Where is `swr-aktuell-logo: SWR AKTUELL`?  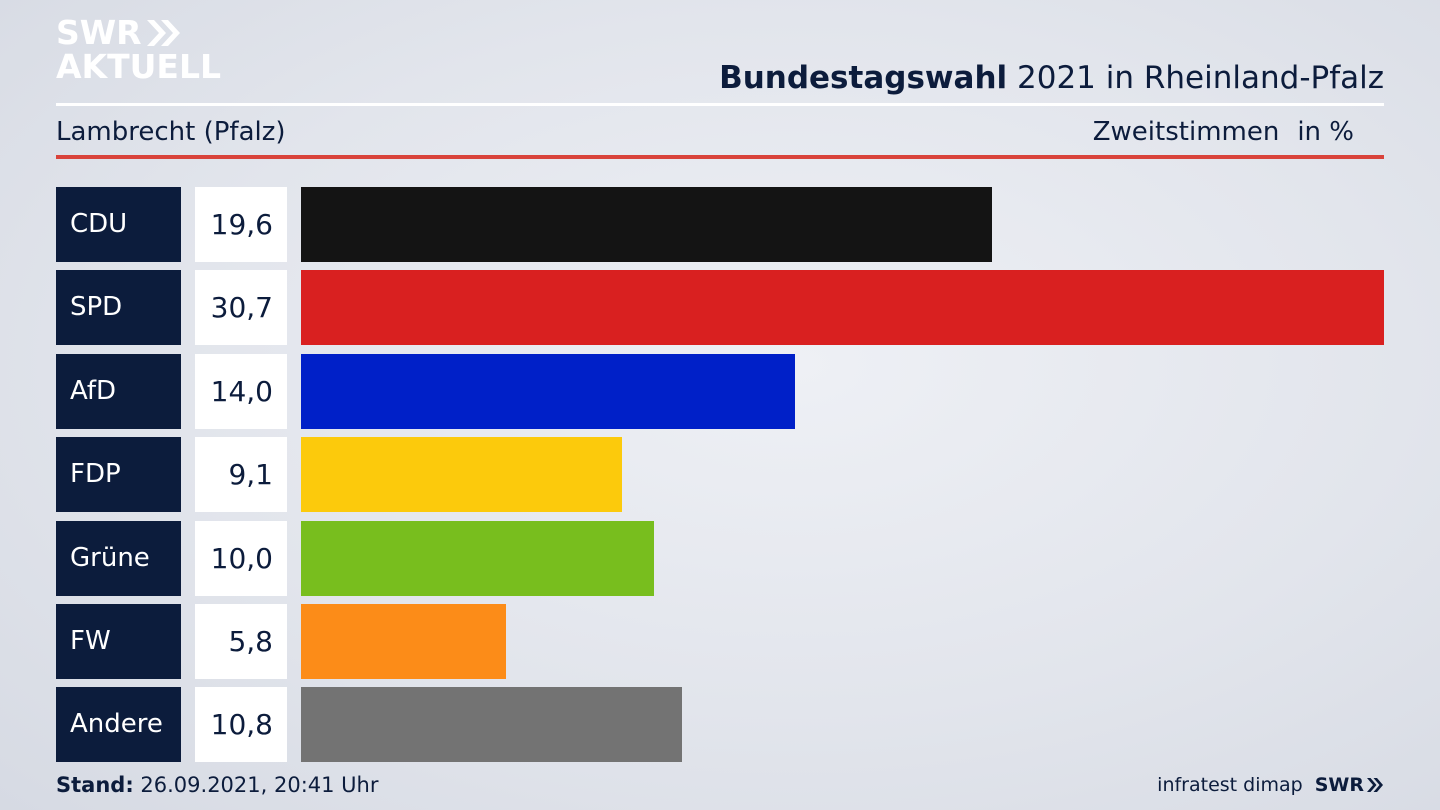
swr-aktuell-logo: SWR AKTUELL is located at coordinates (138, 50).